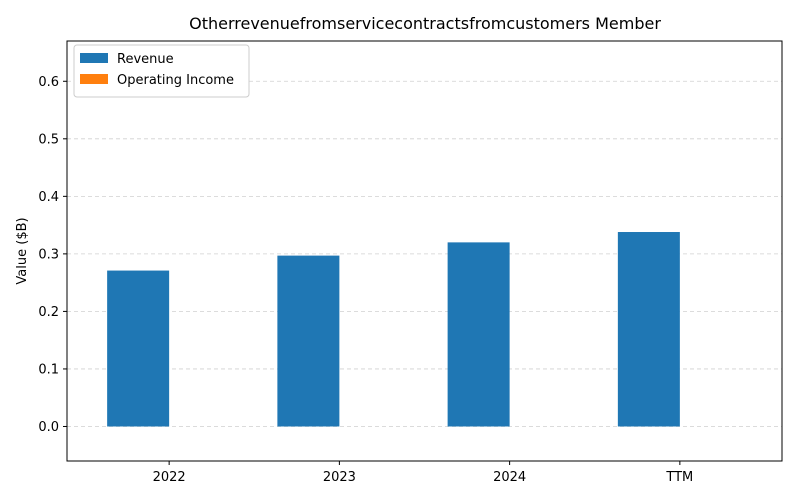 The width and height of the screenshot is (800, 500). I want to click on legend-label: Operating Income, so click(175, 80).